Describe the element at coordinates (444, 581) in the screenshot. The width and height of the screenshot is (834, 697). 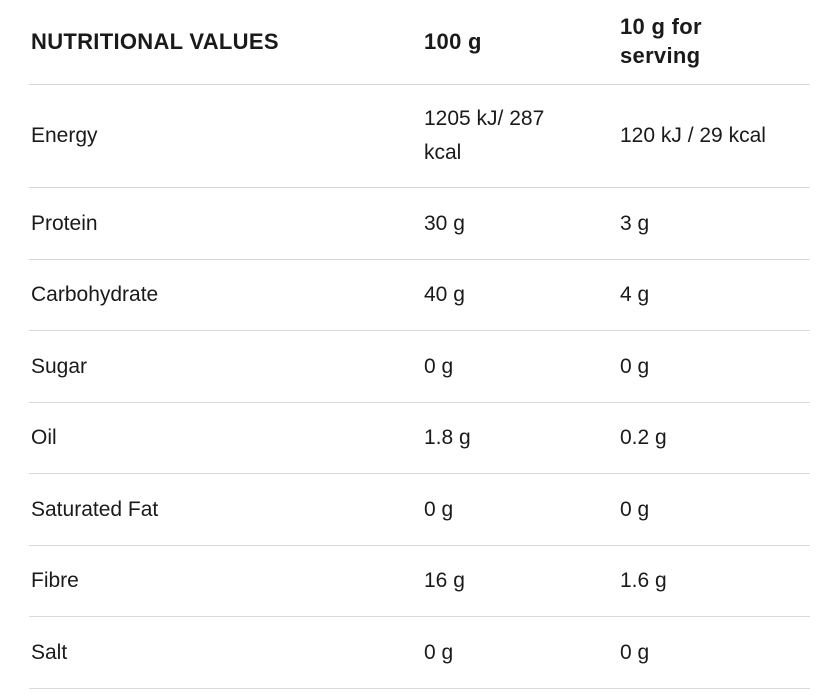
I see `value-per-100g: 16 g` at that location.